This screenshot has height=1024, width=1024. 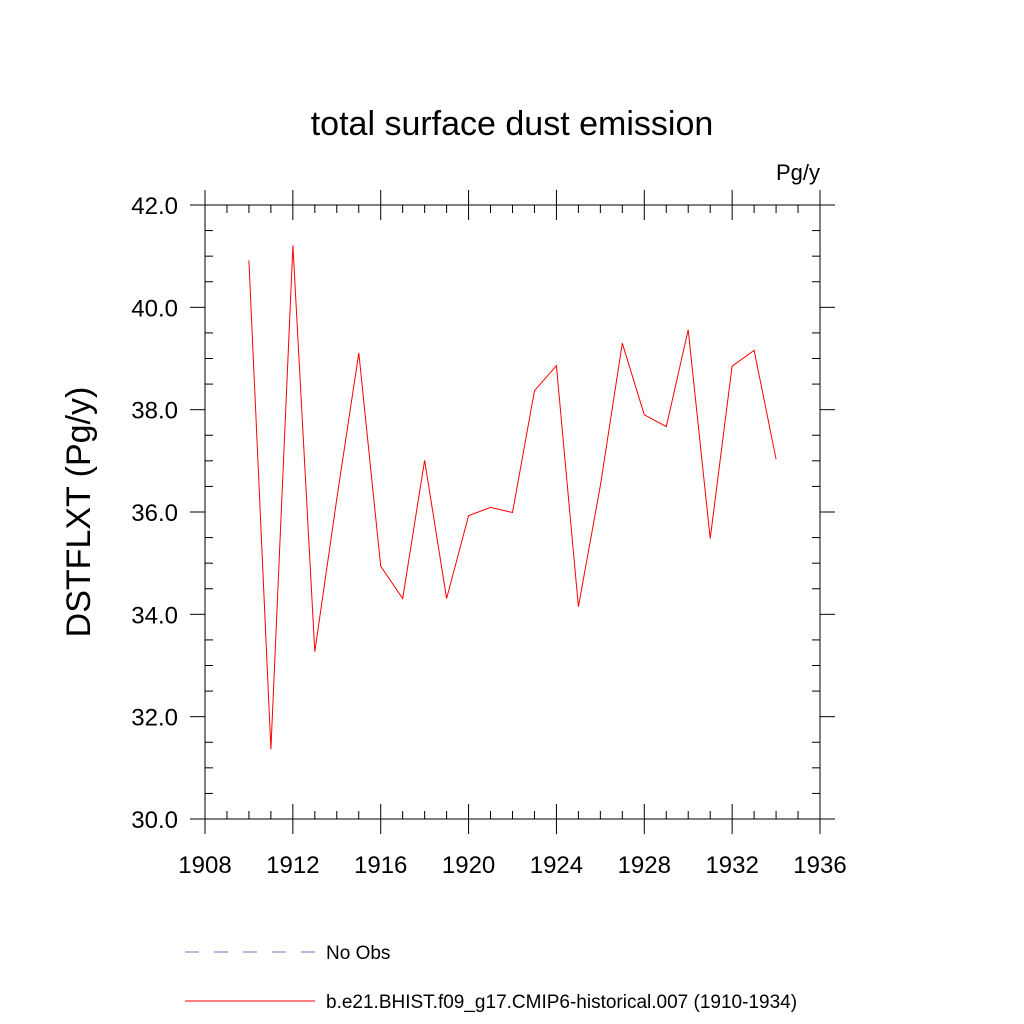 I want to click on chart-title: total surface dust emission, so click(x=512, y=124).